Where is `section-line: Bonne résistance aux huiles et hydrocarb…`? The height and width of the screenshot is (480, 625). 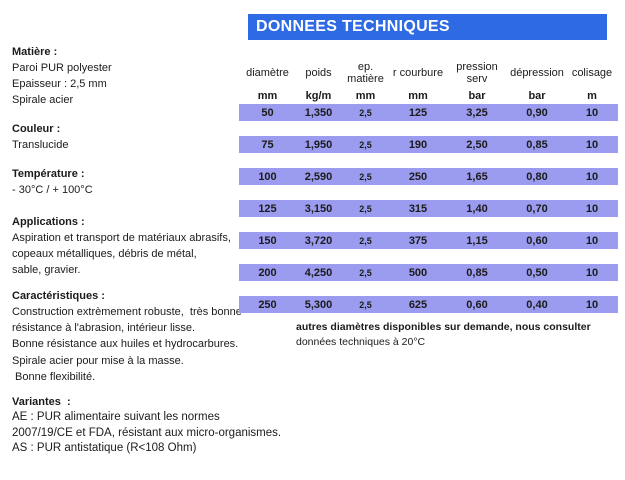 section-line: Bonne résistance aux huiles et hydrocarb… is located at coordinates (125, 344).